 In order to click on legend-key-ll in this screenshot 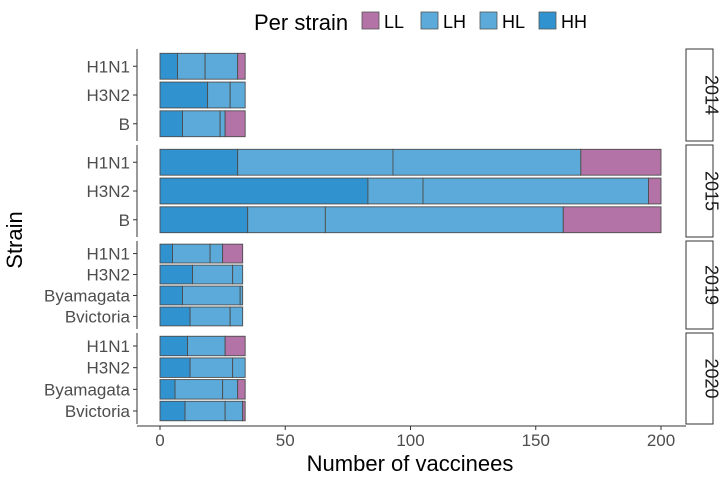, I will do `click(370, 20)`.